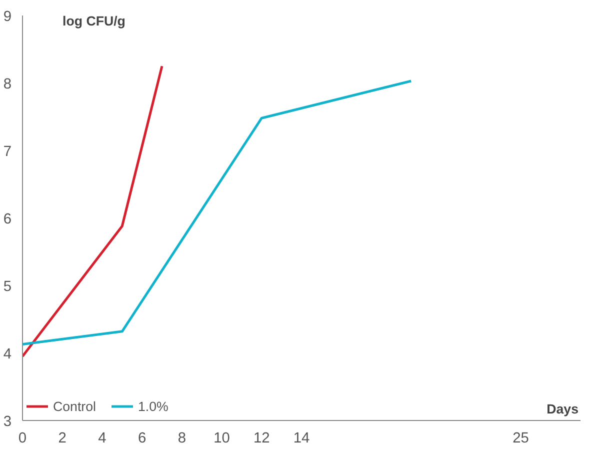 Image resolution: width=599 pixels, height=453 pixels. I want to click on y-tick-label: 6, so click(7, 220).